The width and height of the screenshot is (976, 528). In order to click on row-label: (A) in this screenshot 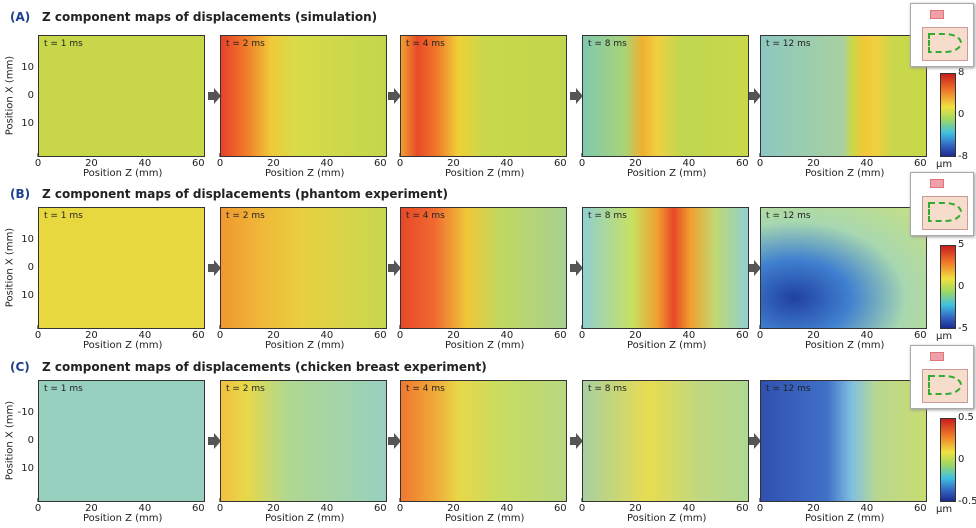, I will do `click(20, 17)`.